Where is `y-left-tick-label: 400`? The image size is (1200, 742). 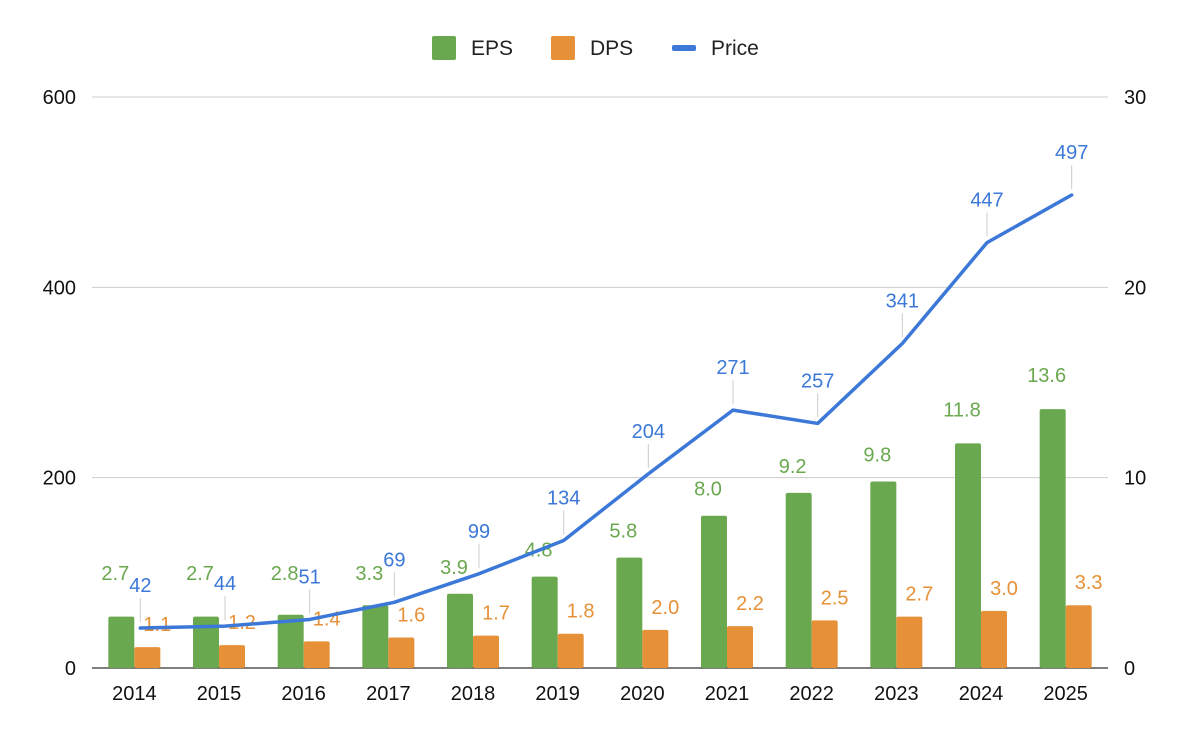 y-left-tick-label: 400 is located at coordinates (59, 288).